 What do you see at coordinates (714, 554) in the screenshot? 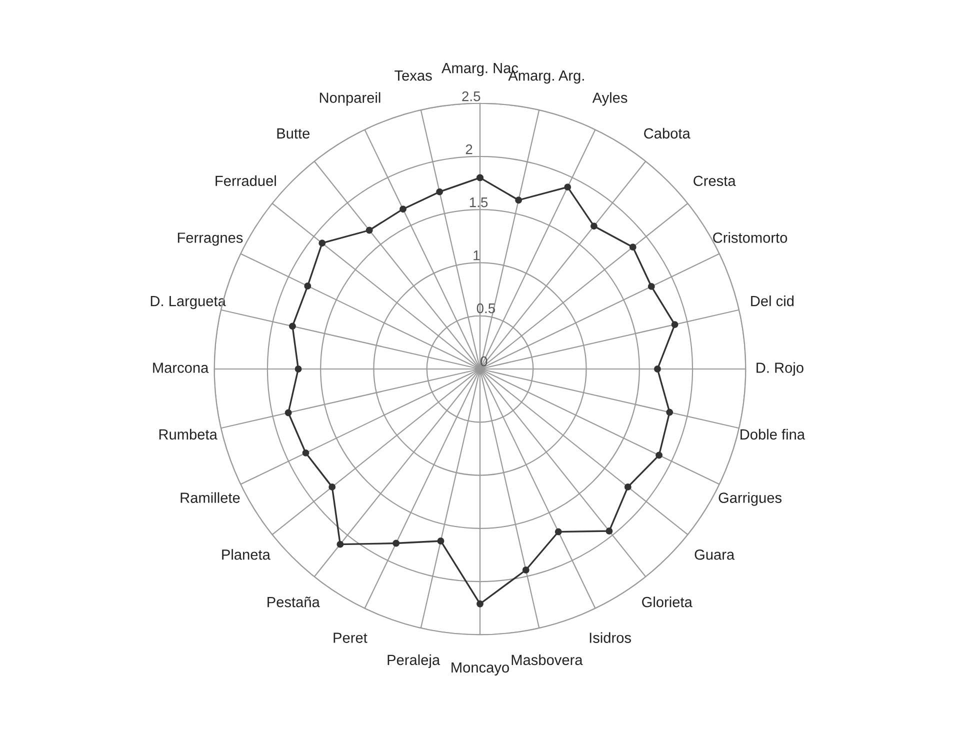
I see `spoke-label: Guara` at bounding box center [714, 554].